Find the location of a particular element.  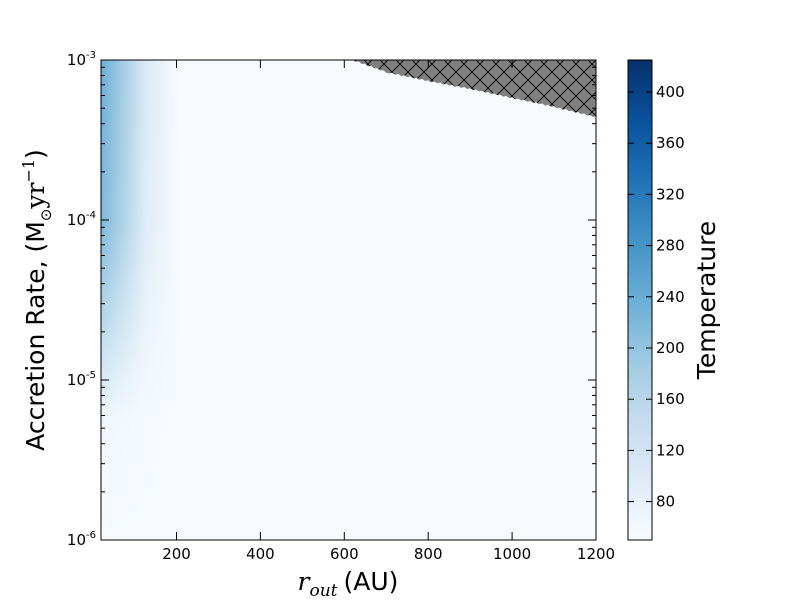

x-tick-label: 1200 is located at coordinates (596, 554).